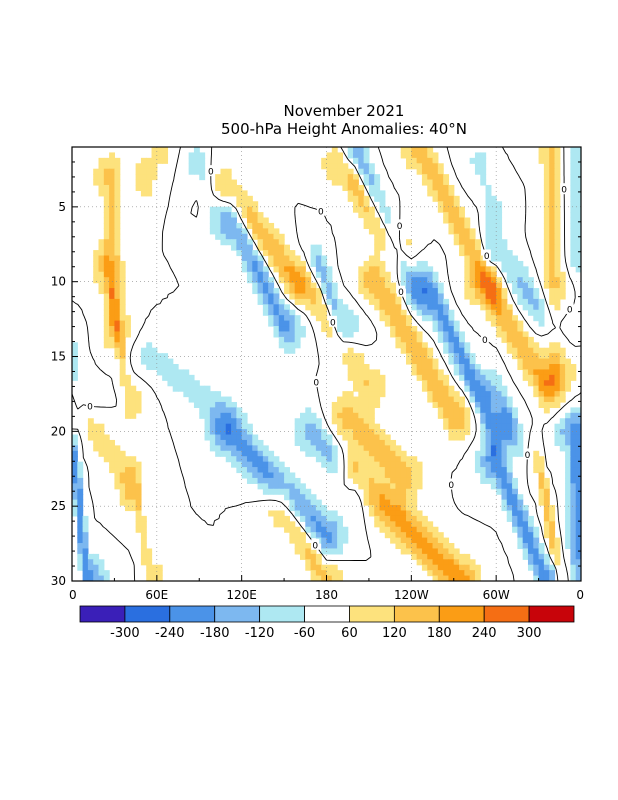 This screenshot has height=800, width=618. Describe the element at coordinates (416, 614) in the screenshot. I see `colorbar-swatch` at that location.